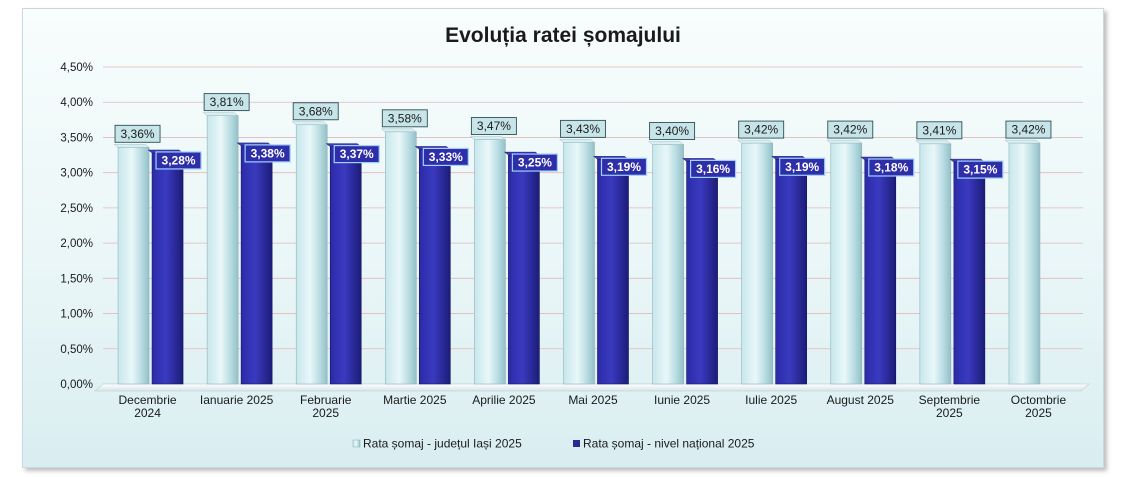 The image size is (1125, 477). What do you see at coordinates (326, 400) in the screenshot?
I see `x-tick-label-line: Februarie` at bounding box center [326, 400].